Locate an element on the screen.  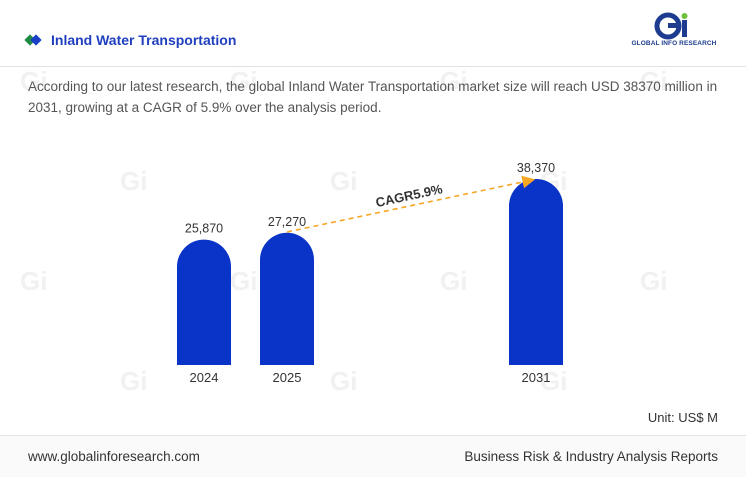
value-label-2031: 38,370 is located at coordinates (536, 168).